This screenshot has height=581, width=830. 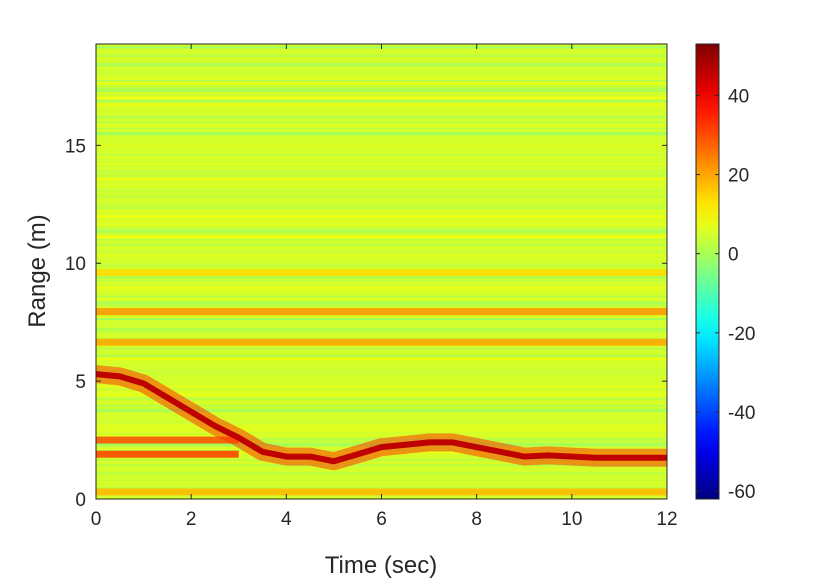 I want to click on y-tick-label: 5, so click(x=80, y=382).